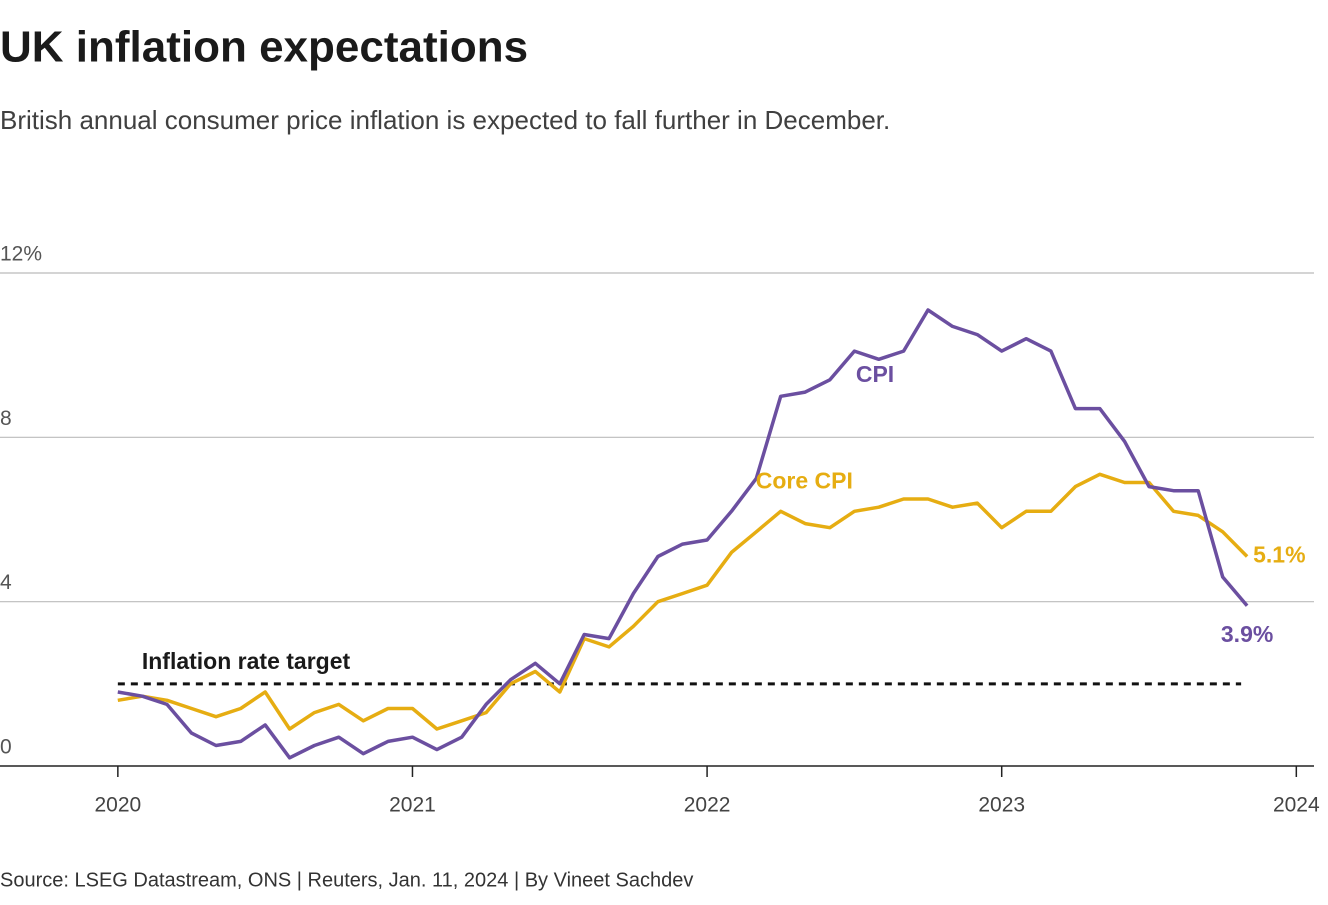 The height and width of the screenshot is (905, 1328). I want to click on x-tick-label: 2024, so click(1296, 805).